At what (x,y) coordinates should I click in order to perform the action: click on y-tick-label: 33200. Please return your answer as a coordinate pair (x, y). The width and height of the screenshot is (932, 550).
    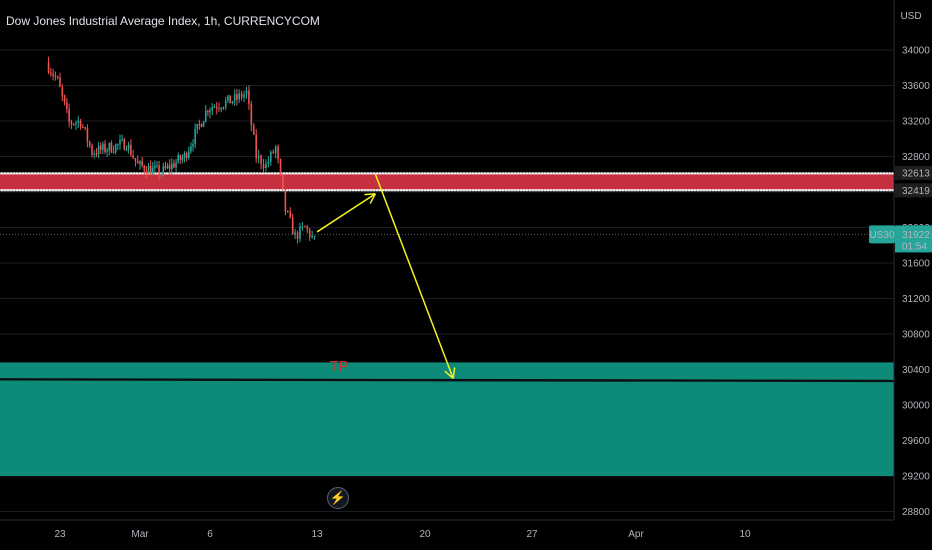
    Looking at the image, I should click on (916, 122).